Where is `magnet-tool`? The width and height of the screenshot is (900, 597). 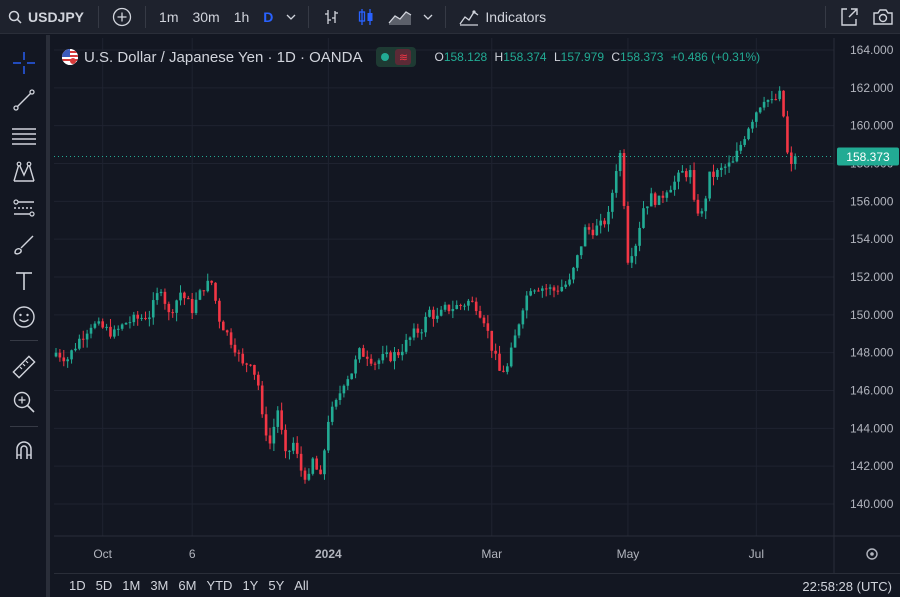 magnet-tool is located at coordinates (24, 451).